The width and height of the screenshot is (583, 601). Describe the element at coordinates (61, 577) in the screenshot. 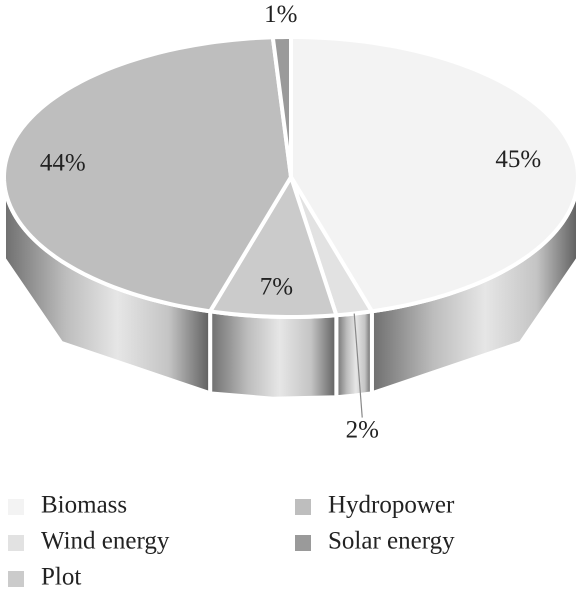

I see `legend-label: Plot` at that location.